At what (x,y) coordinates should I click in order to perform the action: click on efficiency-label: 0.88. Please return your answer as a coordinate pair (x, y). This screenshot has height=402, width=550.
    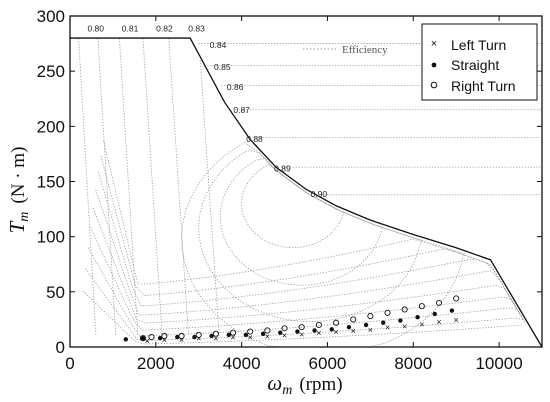
    Looking at the image, I should click on (254, 139).